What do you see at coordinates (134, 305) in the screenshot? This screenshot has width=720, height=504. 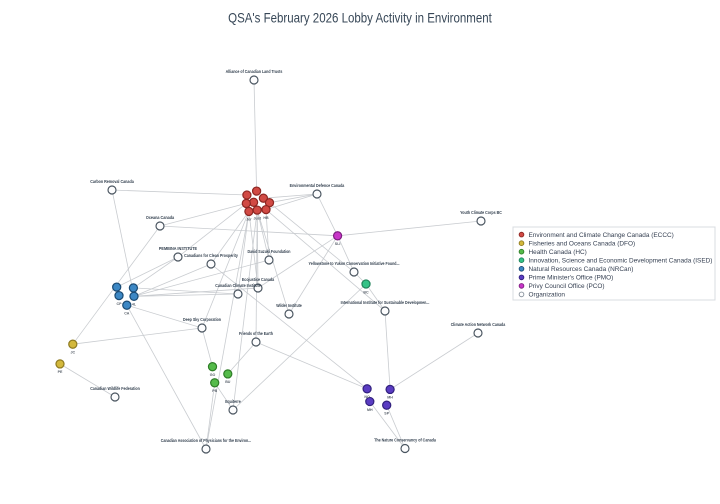 I see `svg-text: 4L` at bounding box center [134, 305].